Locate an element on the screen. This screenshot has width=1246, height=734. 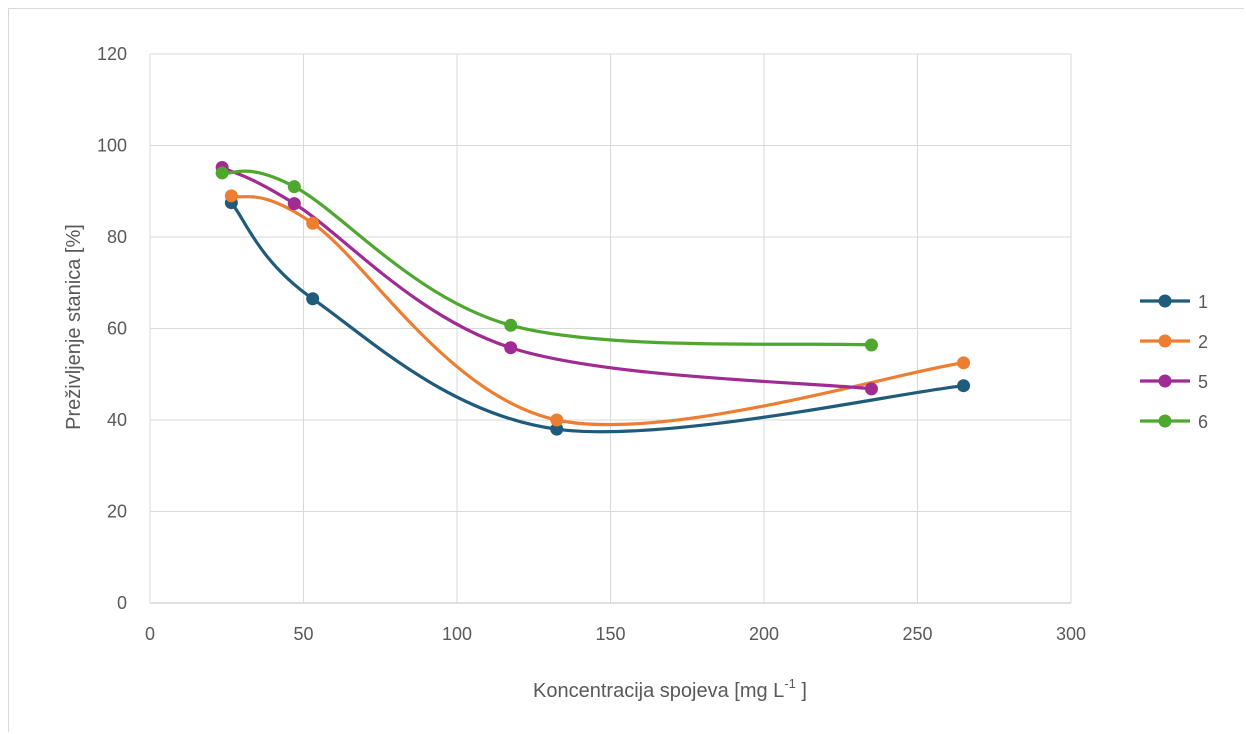
x-tick-label: 100 is located at coordinates (457, 634).